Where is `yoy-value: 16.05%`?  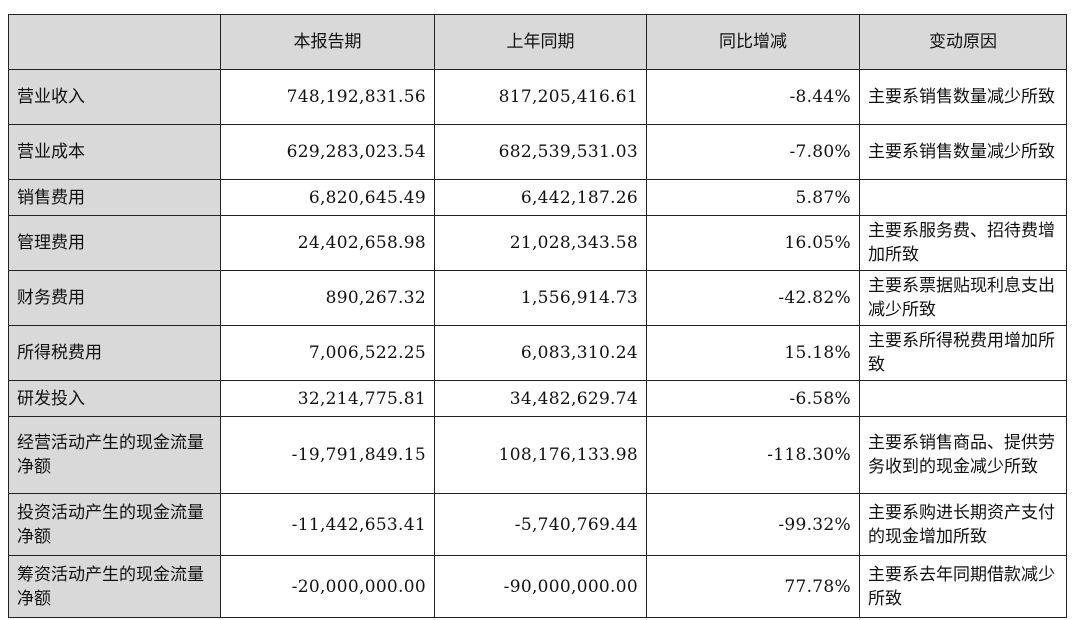 yoy-value: 16.05% is located at coordinates (753, 243).